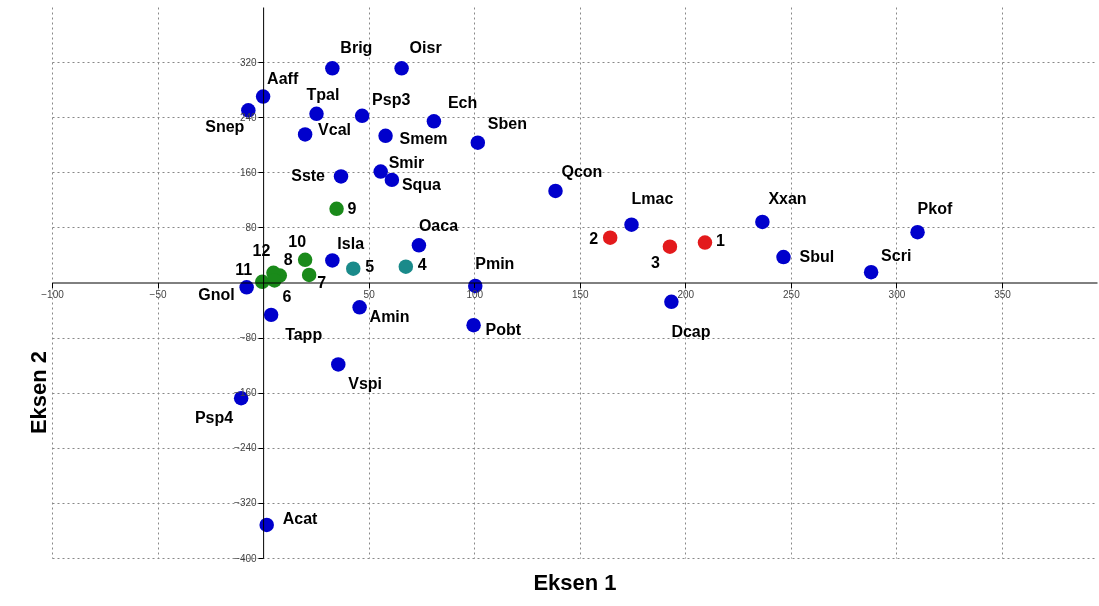 The height and width of the screenshot is (606, 1099). I want to click on annotation: 11, so click(244, 269).